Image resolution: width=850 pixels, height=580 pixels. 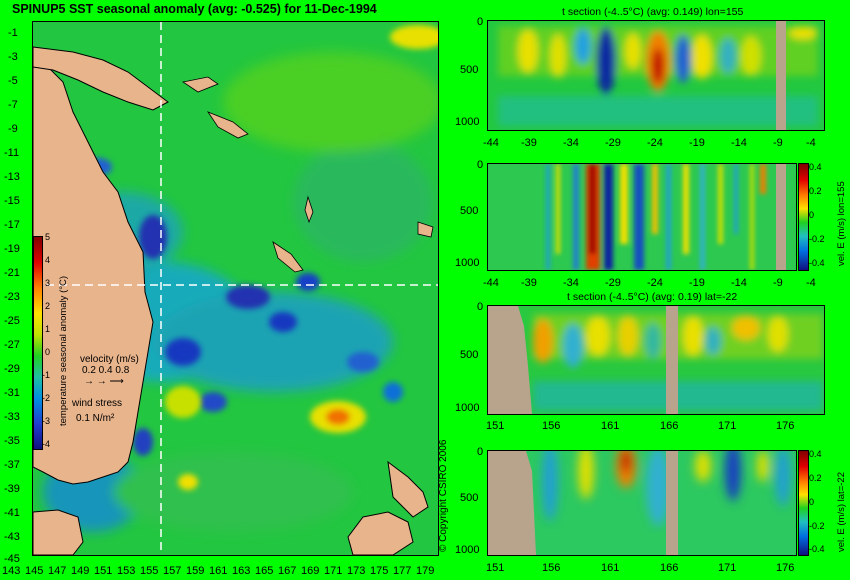 I want to click on cb-tick: -4, so click(x=46, y=444).